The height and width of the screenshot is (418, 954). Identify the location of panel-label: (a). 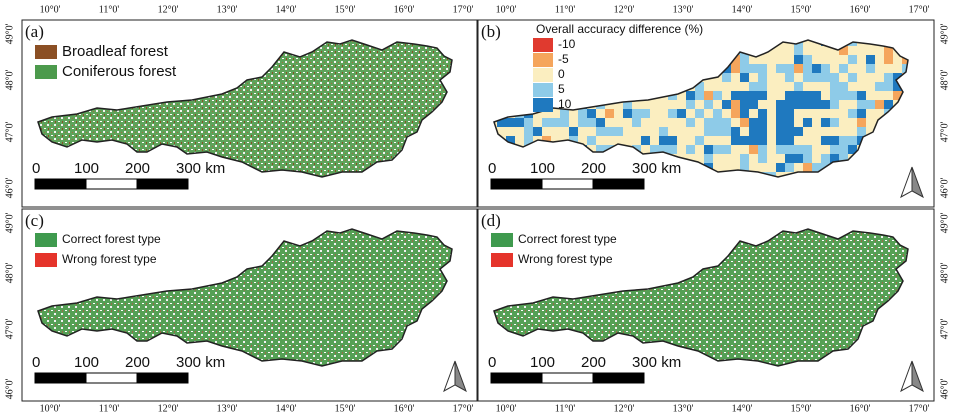
(34, 31).